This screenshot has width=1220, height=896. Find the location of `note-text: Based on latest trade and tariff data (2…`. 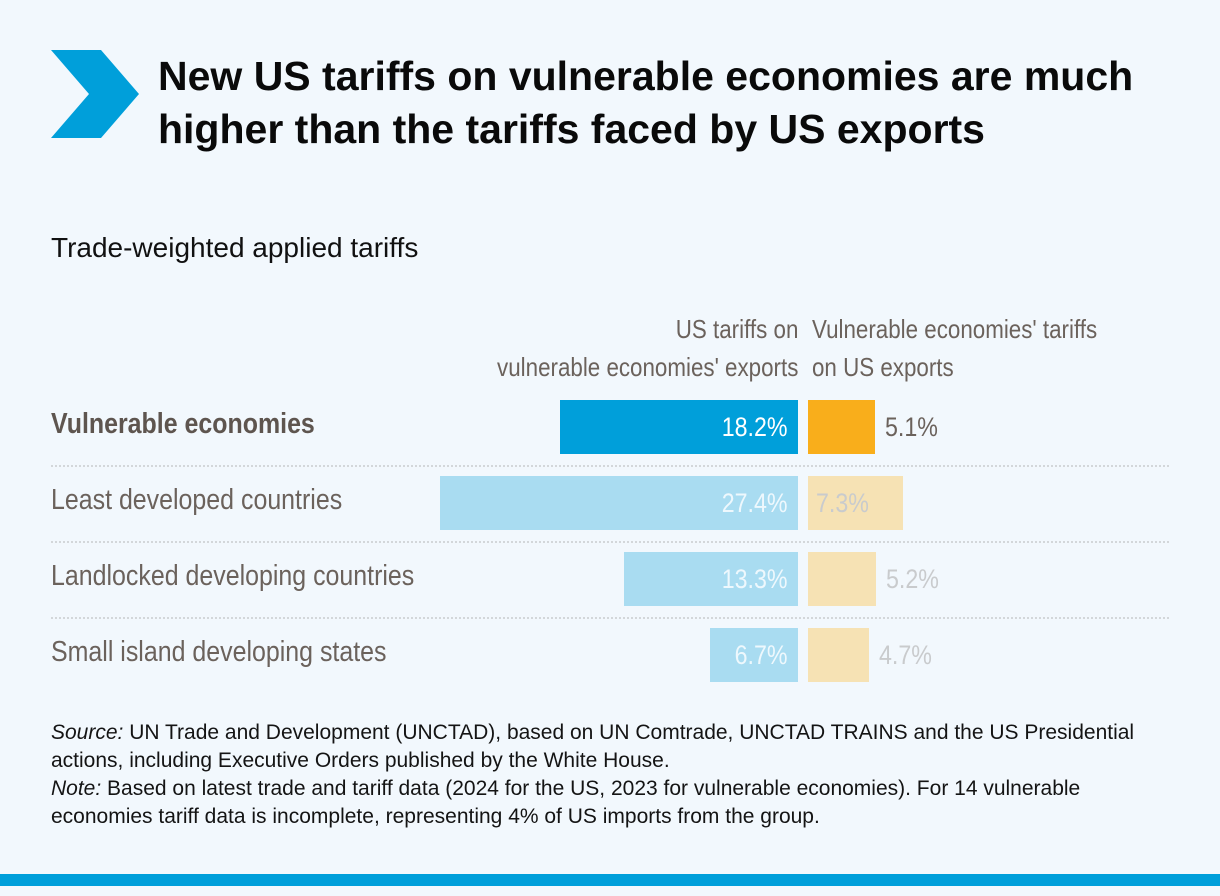

note-text: Based on latest trade and tariff data (2… is located at coordinates (566, 802).